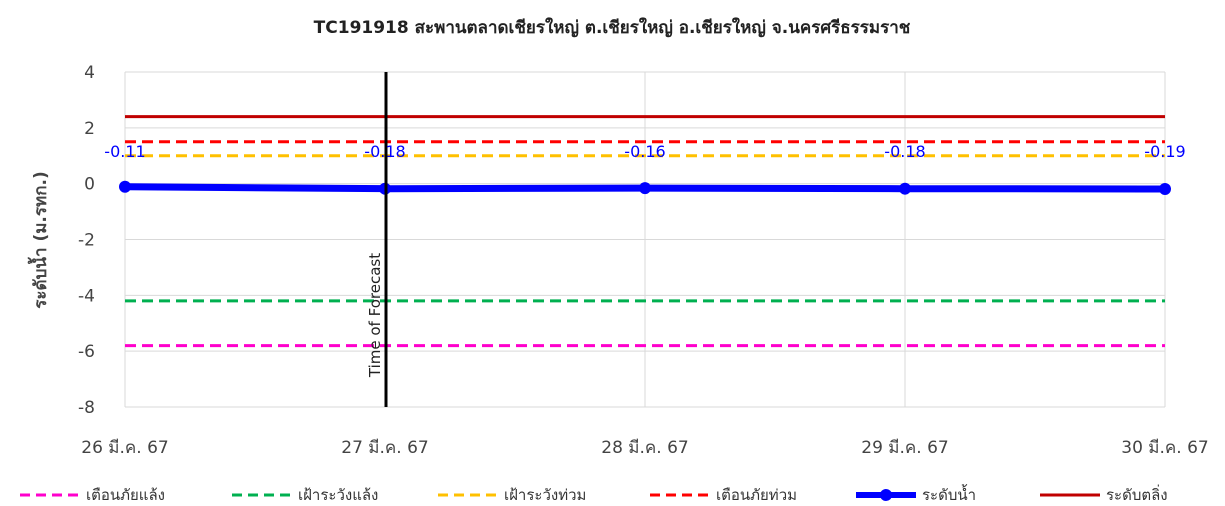  I want to click on legend-marker, so click(886, 495).